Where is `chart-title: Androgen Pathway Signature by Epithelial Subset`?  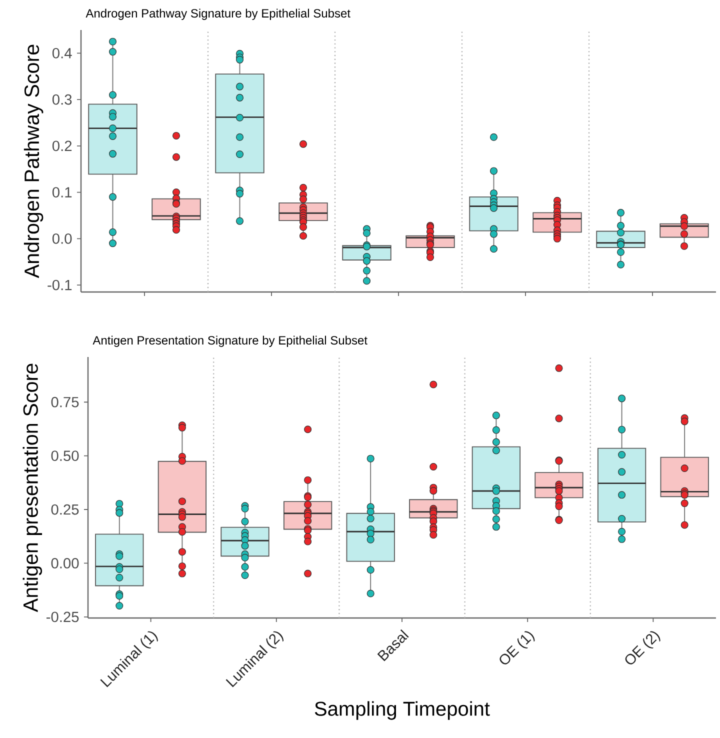
chart-title: Androgen Pathway Signature by Epithelial Subset is located at coordinates (218, 14).